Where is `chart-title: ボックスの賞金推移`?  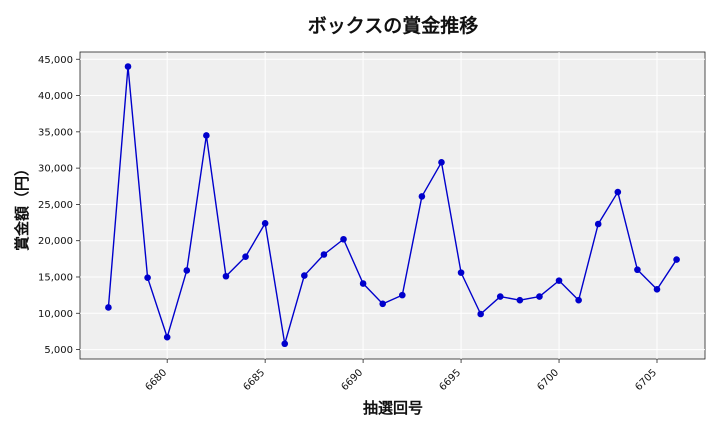
chart-title: ボックスの賞金推移 is located at coordinates (393, 25).